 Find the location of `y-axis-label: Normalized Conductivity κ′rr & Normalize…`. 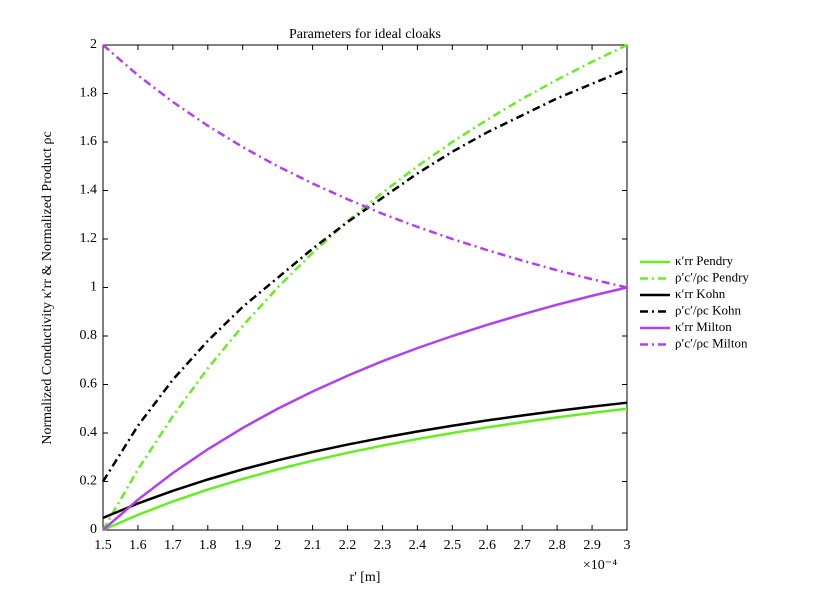

y-axis-label: Normalized Conductivity κ′rr & Normalize… is located at coordinates (47, 287).